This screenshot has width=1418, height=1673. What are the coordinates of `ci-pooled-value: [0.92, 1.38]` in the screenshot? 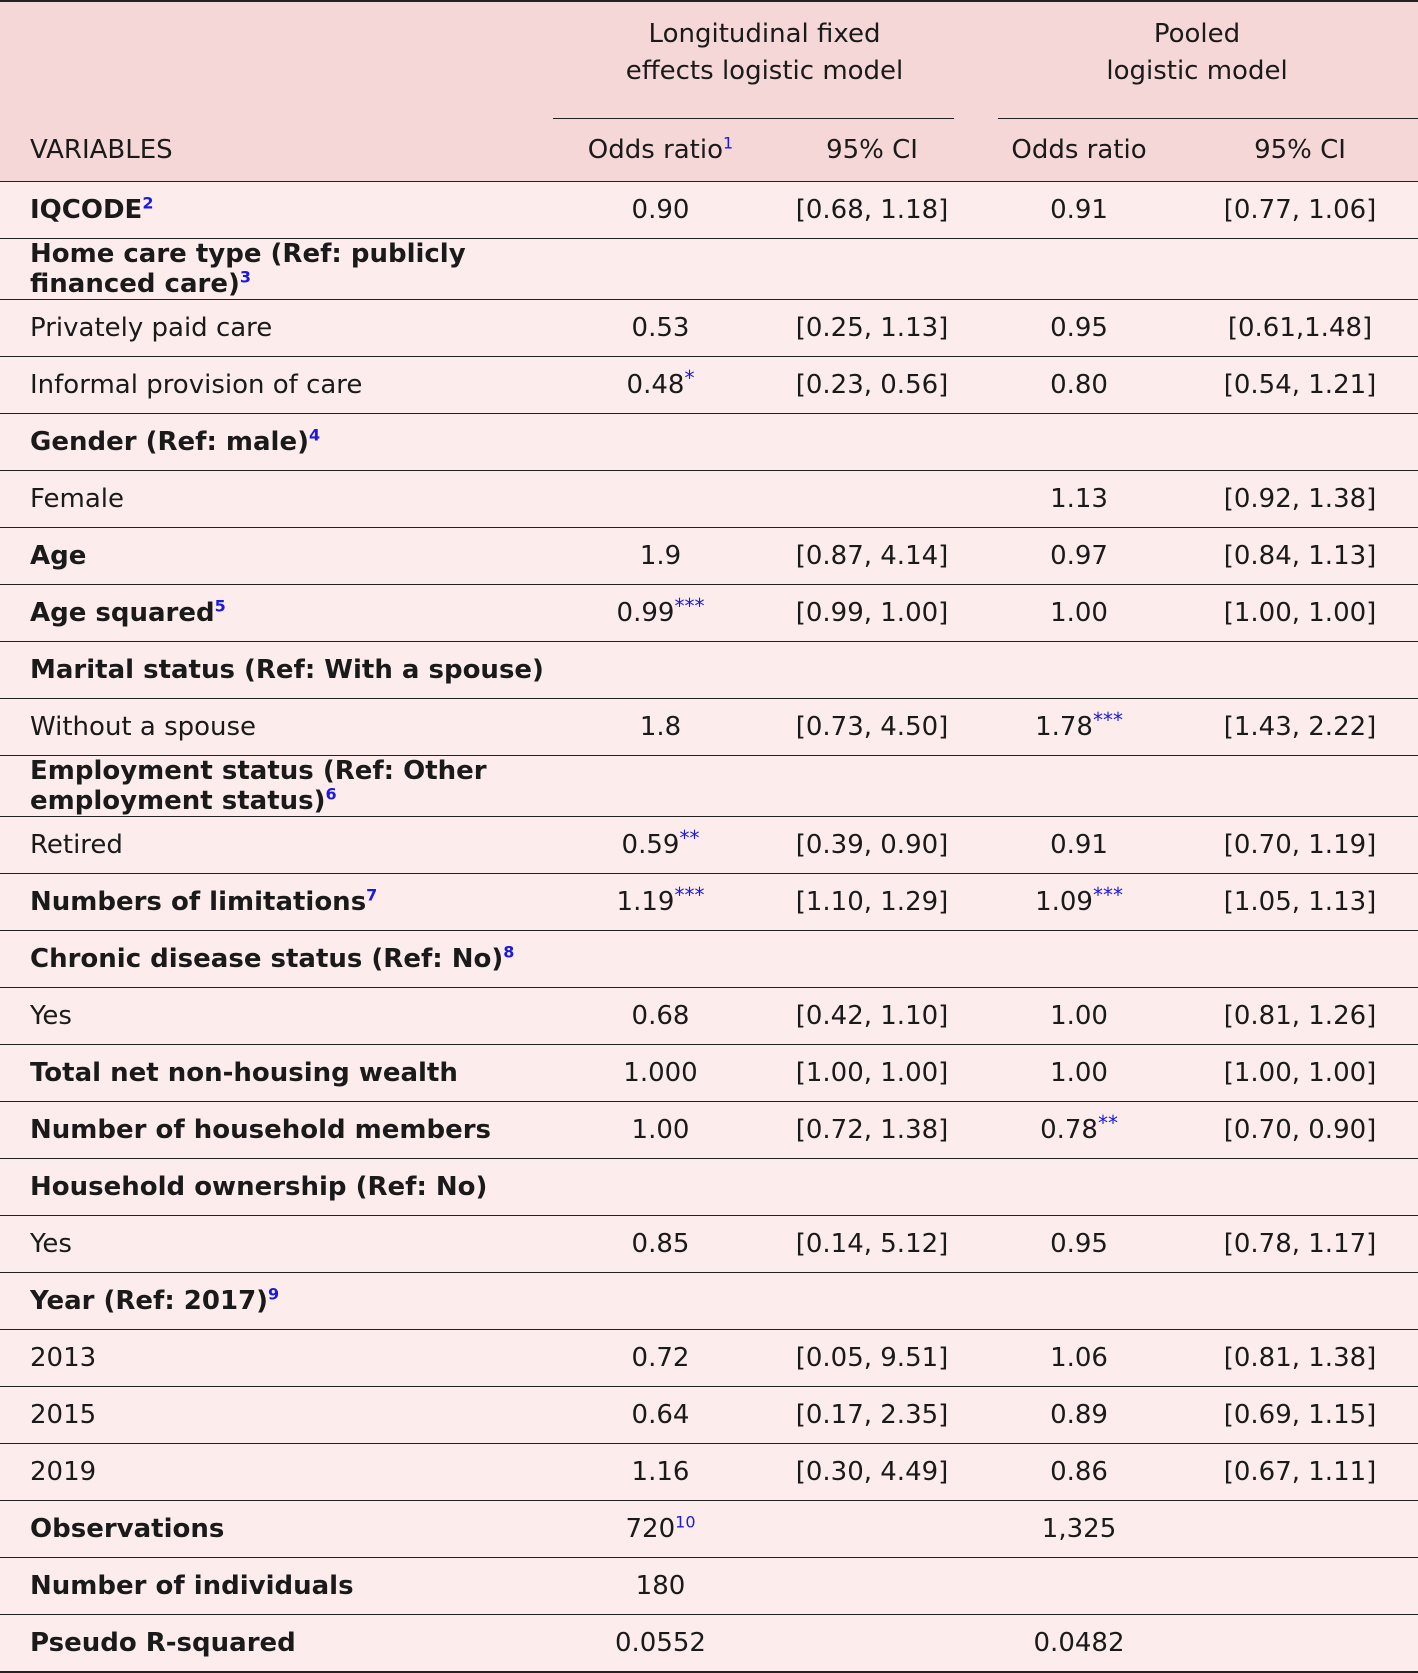 It's located at (1300, 499).